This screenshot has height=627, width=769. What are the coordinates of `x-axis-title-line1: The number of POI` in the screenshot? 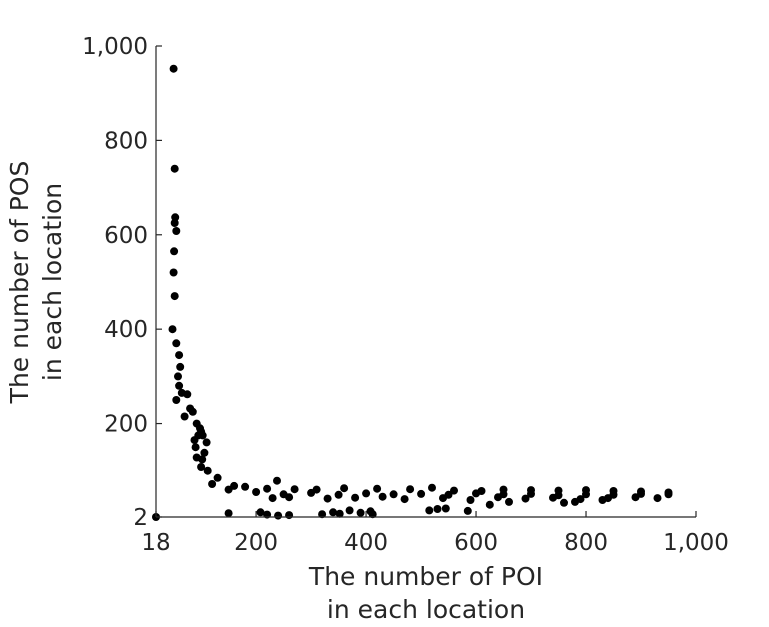 It's located at (425, 576).